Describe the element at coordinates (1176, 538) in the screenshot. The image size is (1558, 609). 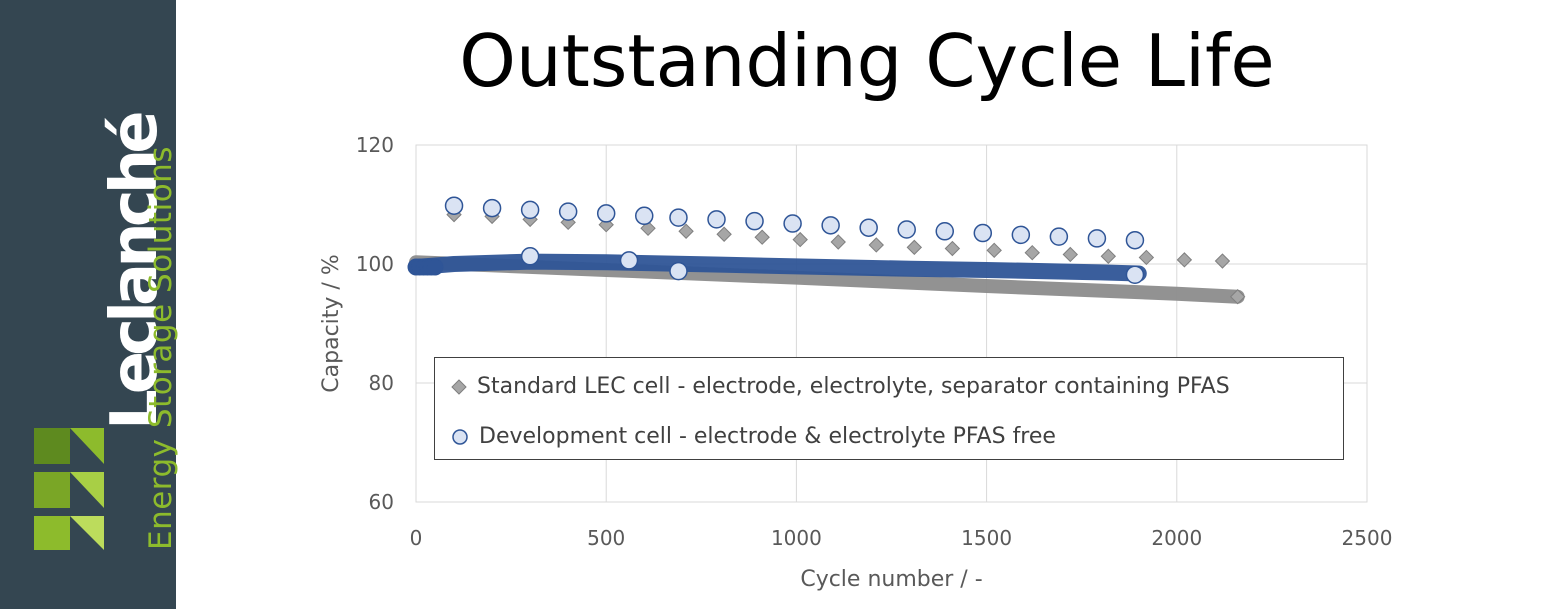
I see `x-tick-label: 2000` at that location.